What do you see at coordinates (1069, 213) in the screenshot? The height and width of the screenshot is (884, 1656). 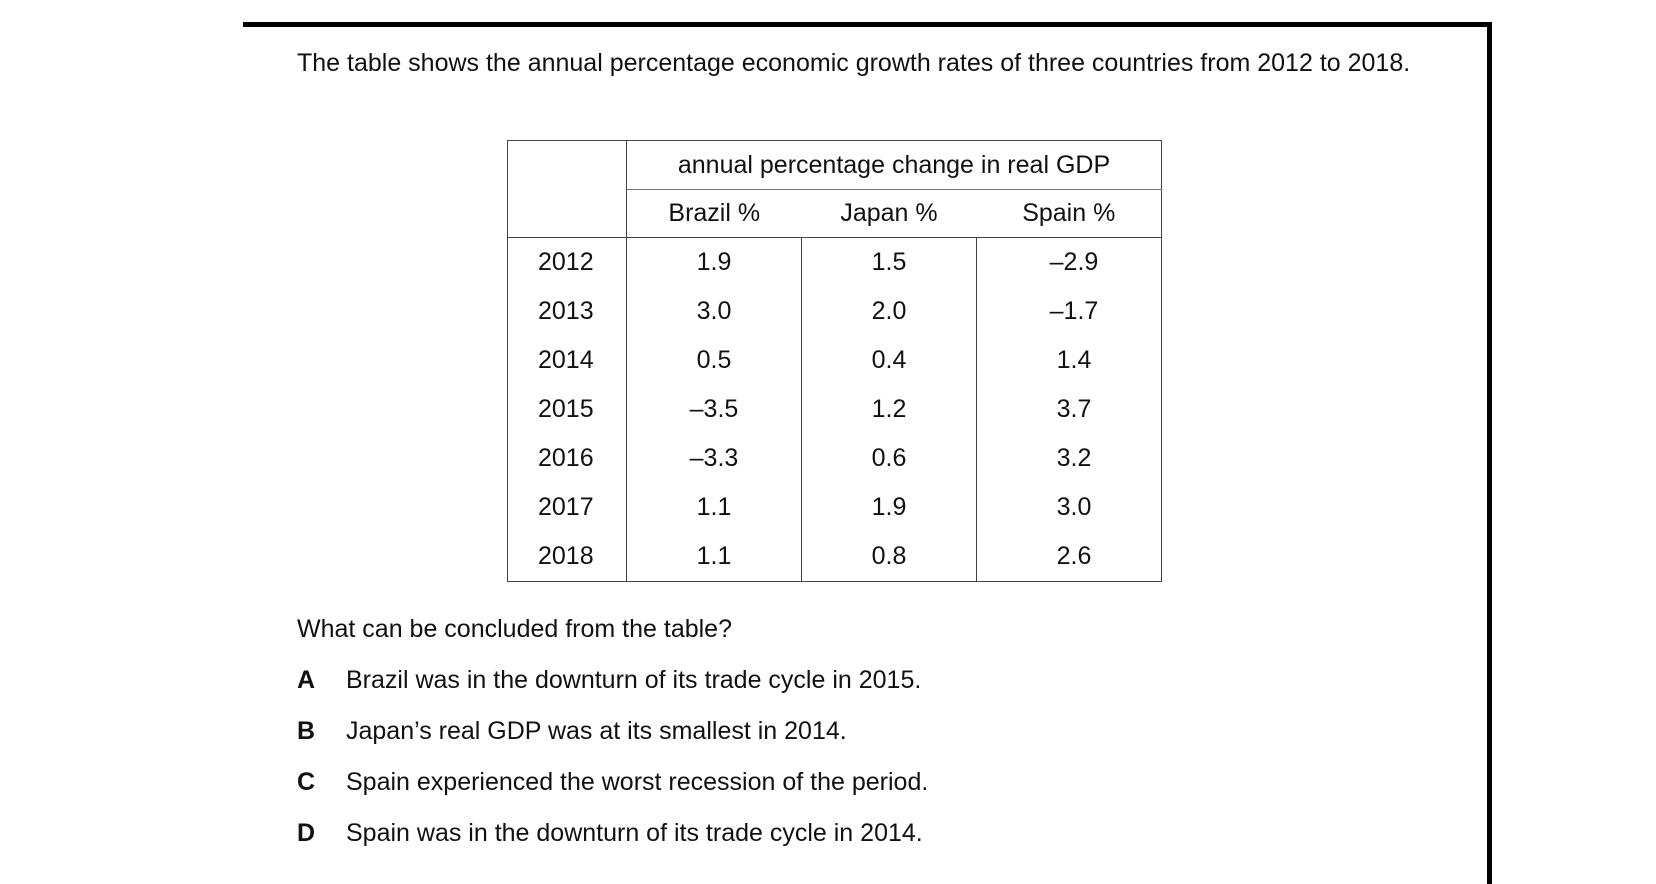 I see `column-header-spain: Spain %` at bounding box center [1069, 213].